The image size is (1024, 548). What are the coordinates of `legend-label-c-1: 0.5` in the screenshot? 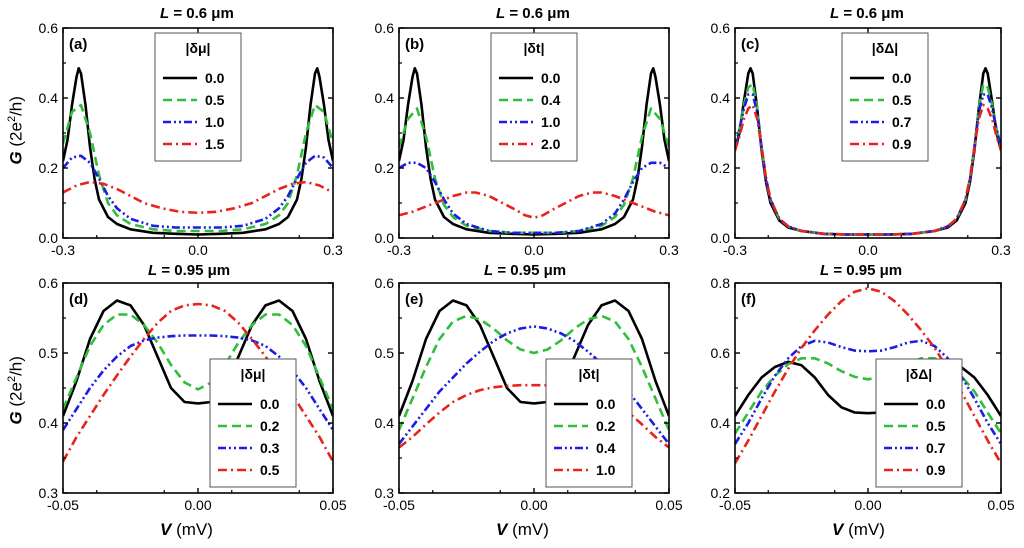 It's located at (902, 100).